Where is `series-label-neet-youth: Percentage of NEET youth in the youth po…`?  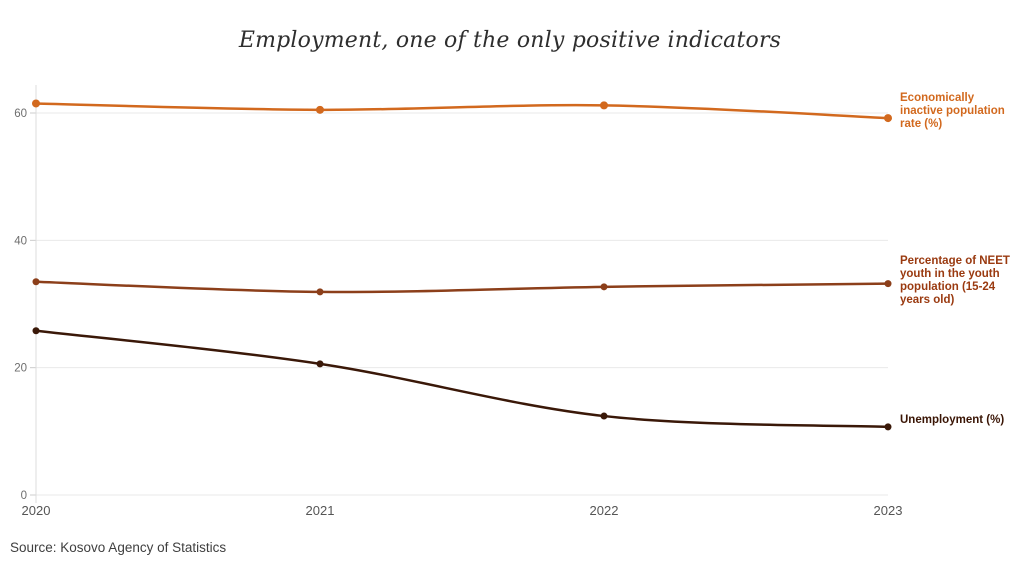
series-label-neet-youth: Percentage of NEET youth in the youth po… is located at coordinates (955, 280).